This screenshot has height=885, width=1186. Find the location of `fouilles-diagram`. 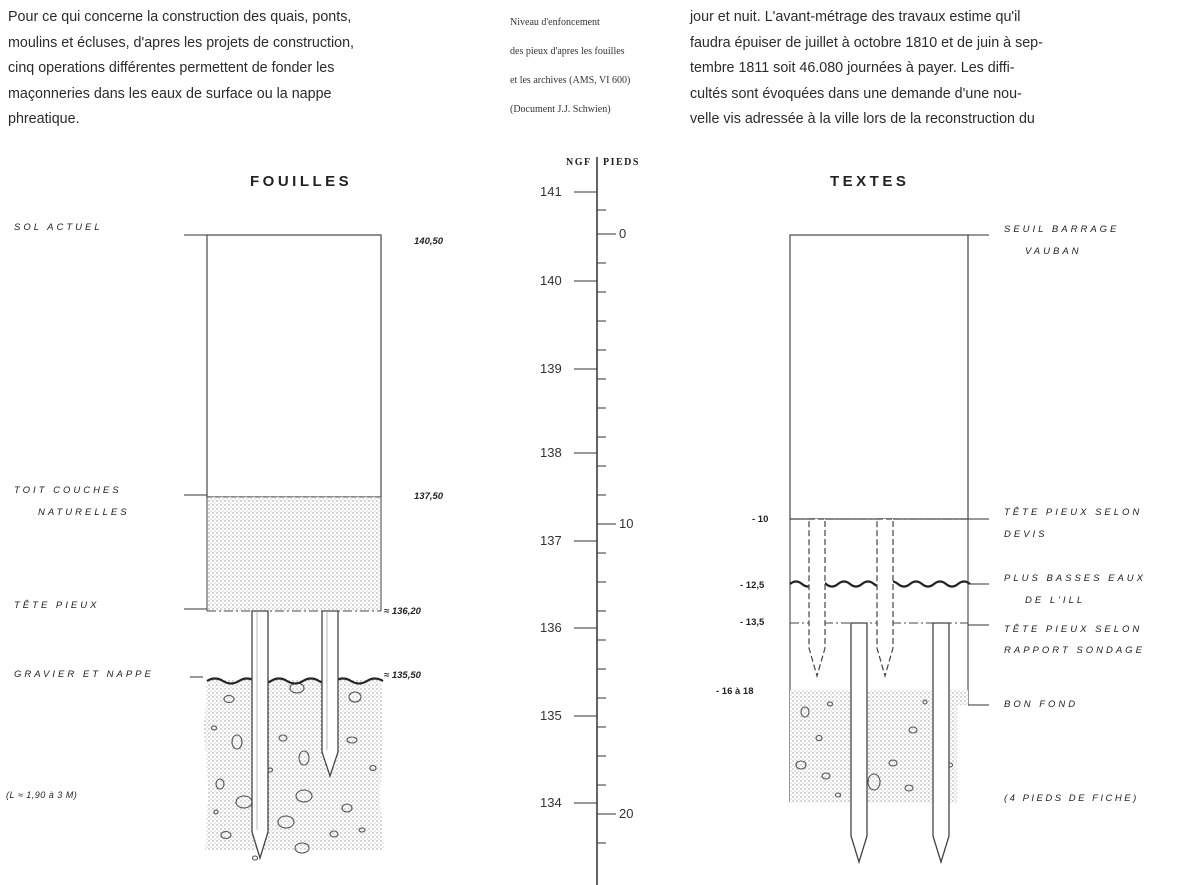

fouilles-diagram is located at coordinates (284, 547).